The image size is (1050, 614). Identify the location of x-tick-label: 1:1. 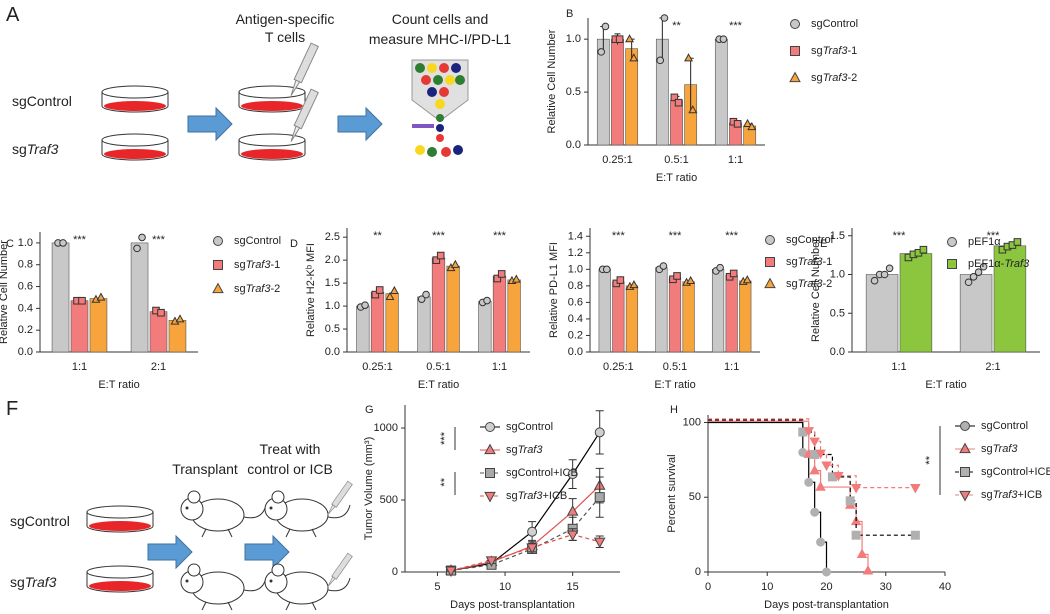
(79, 367).